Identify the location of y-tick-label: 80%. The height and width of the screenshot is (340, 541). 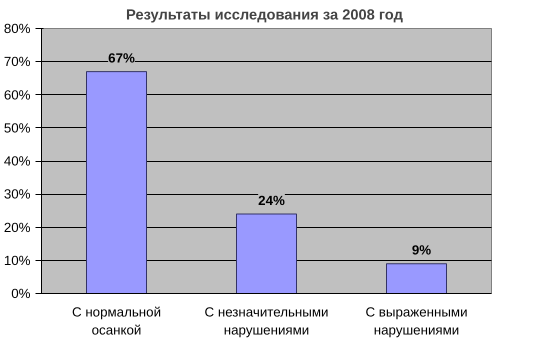
(17, 28).